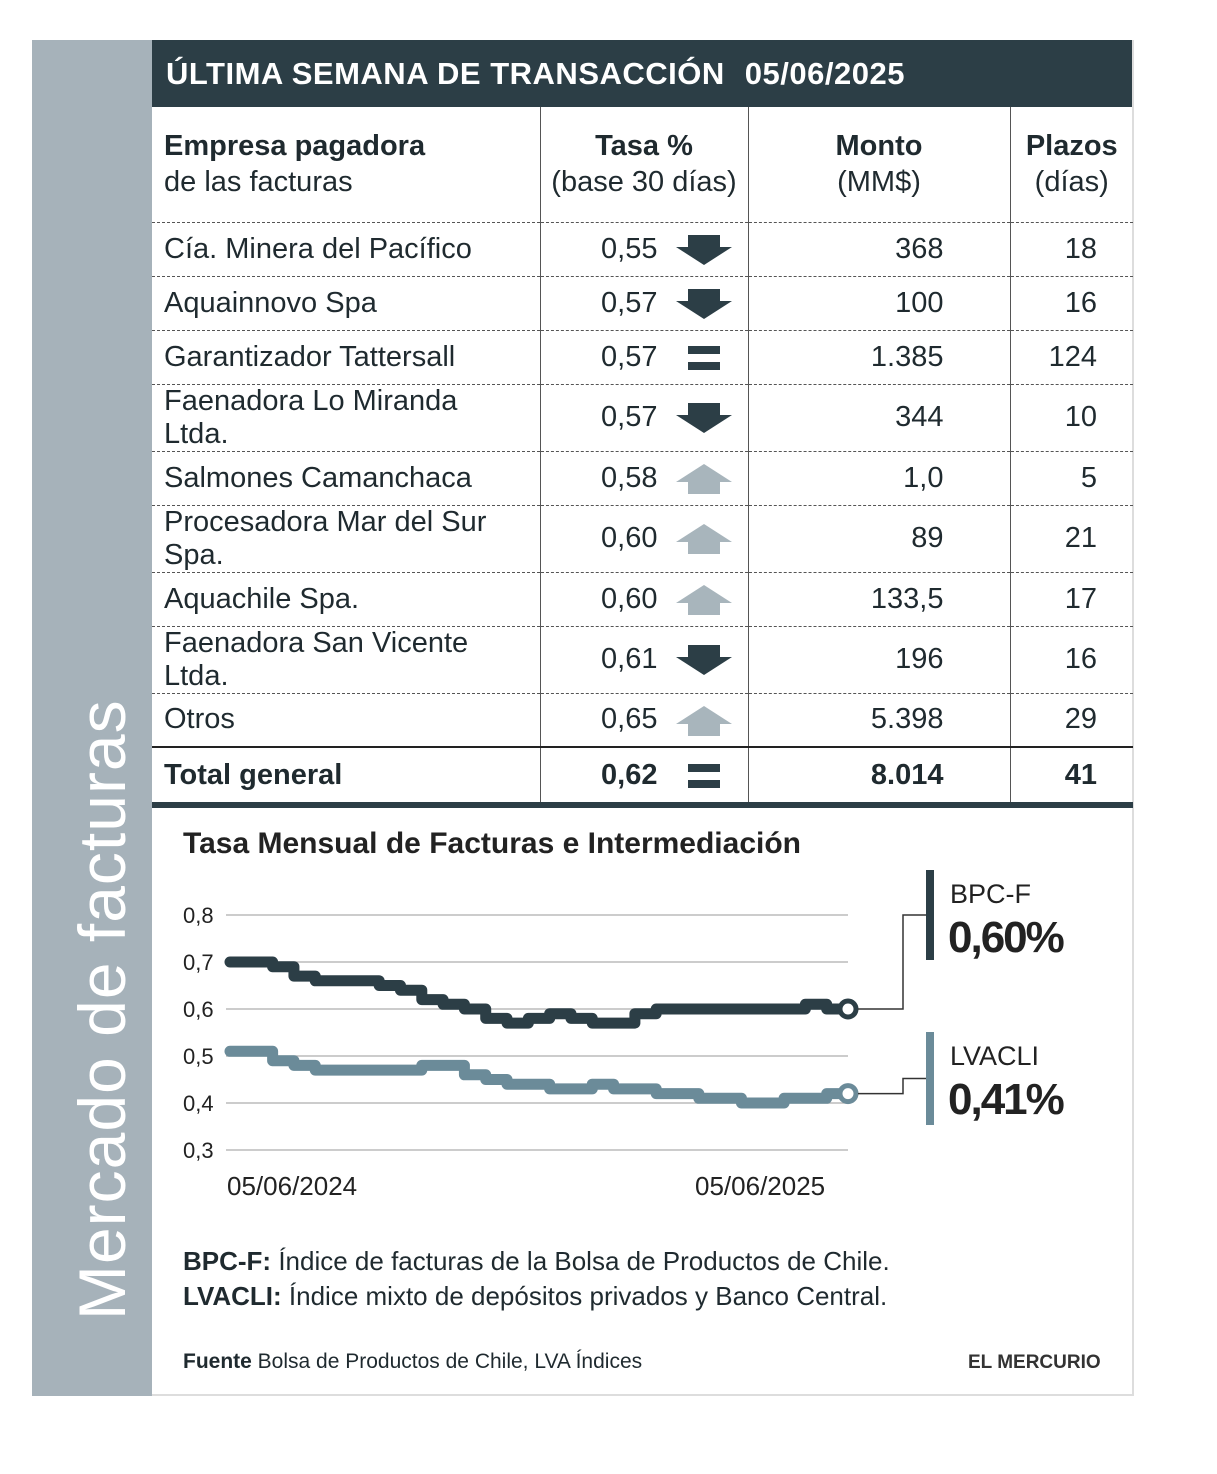 The image size is (1217, 1474). Describe the element at coordinates (217, 1361) in the screenshot. I see `source-key: Fuente` at that location.